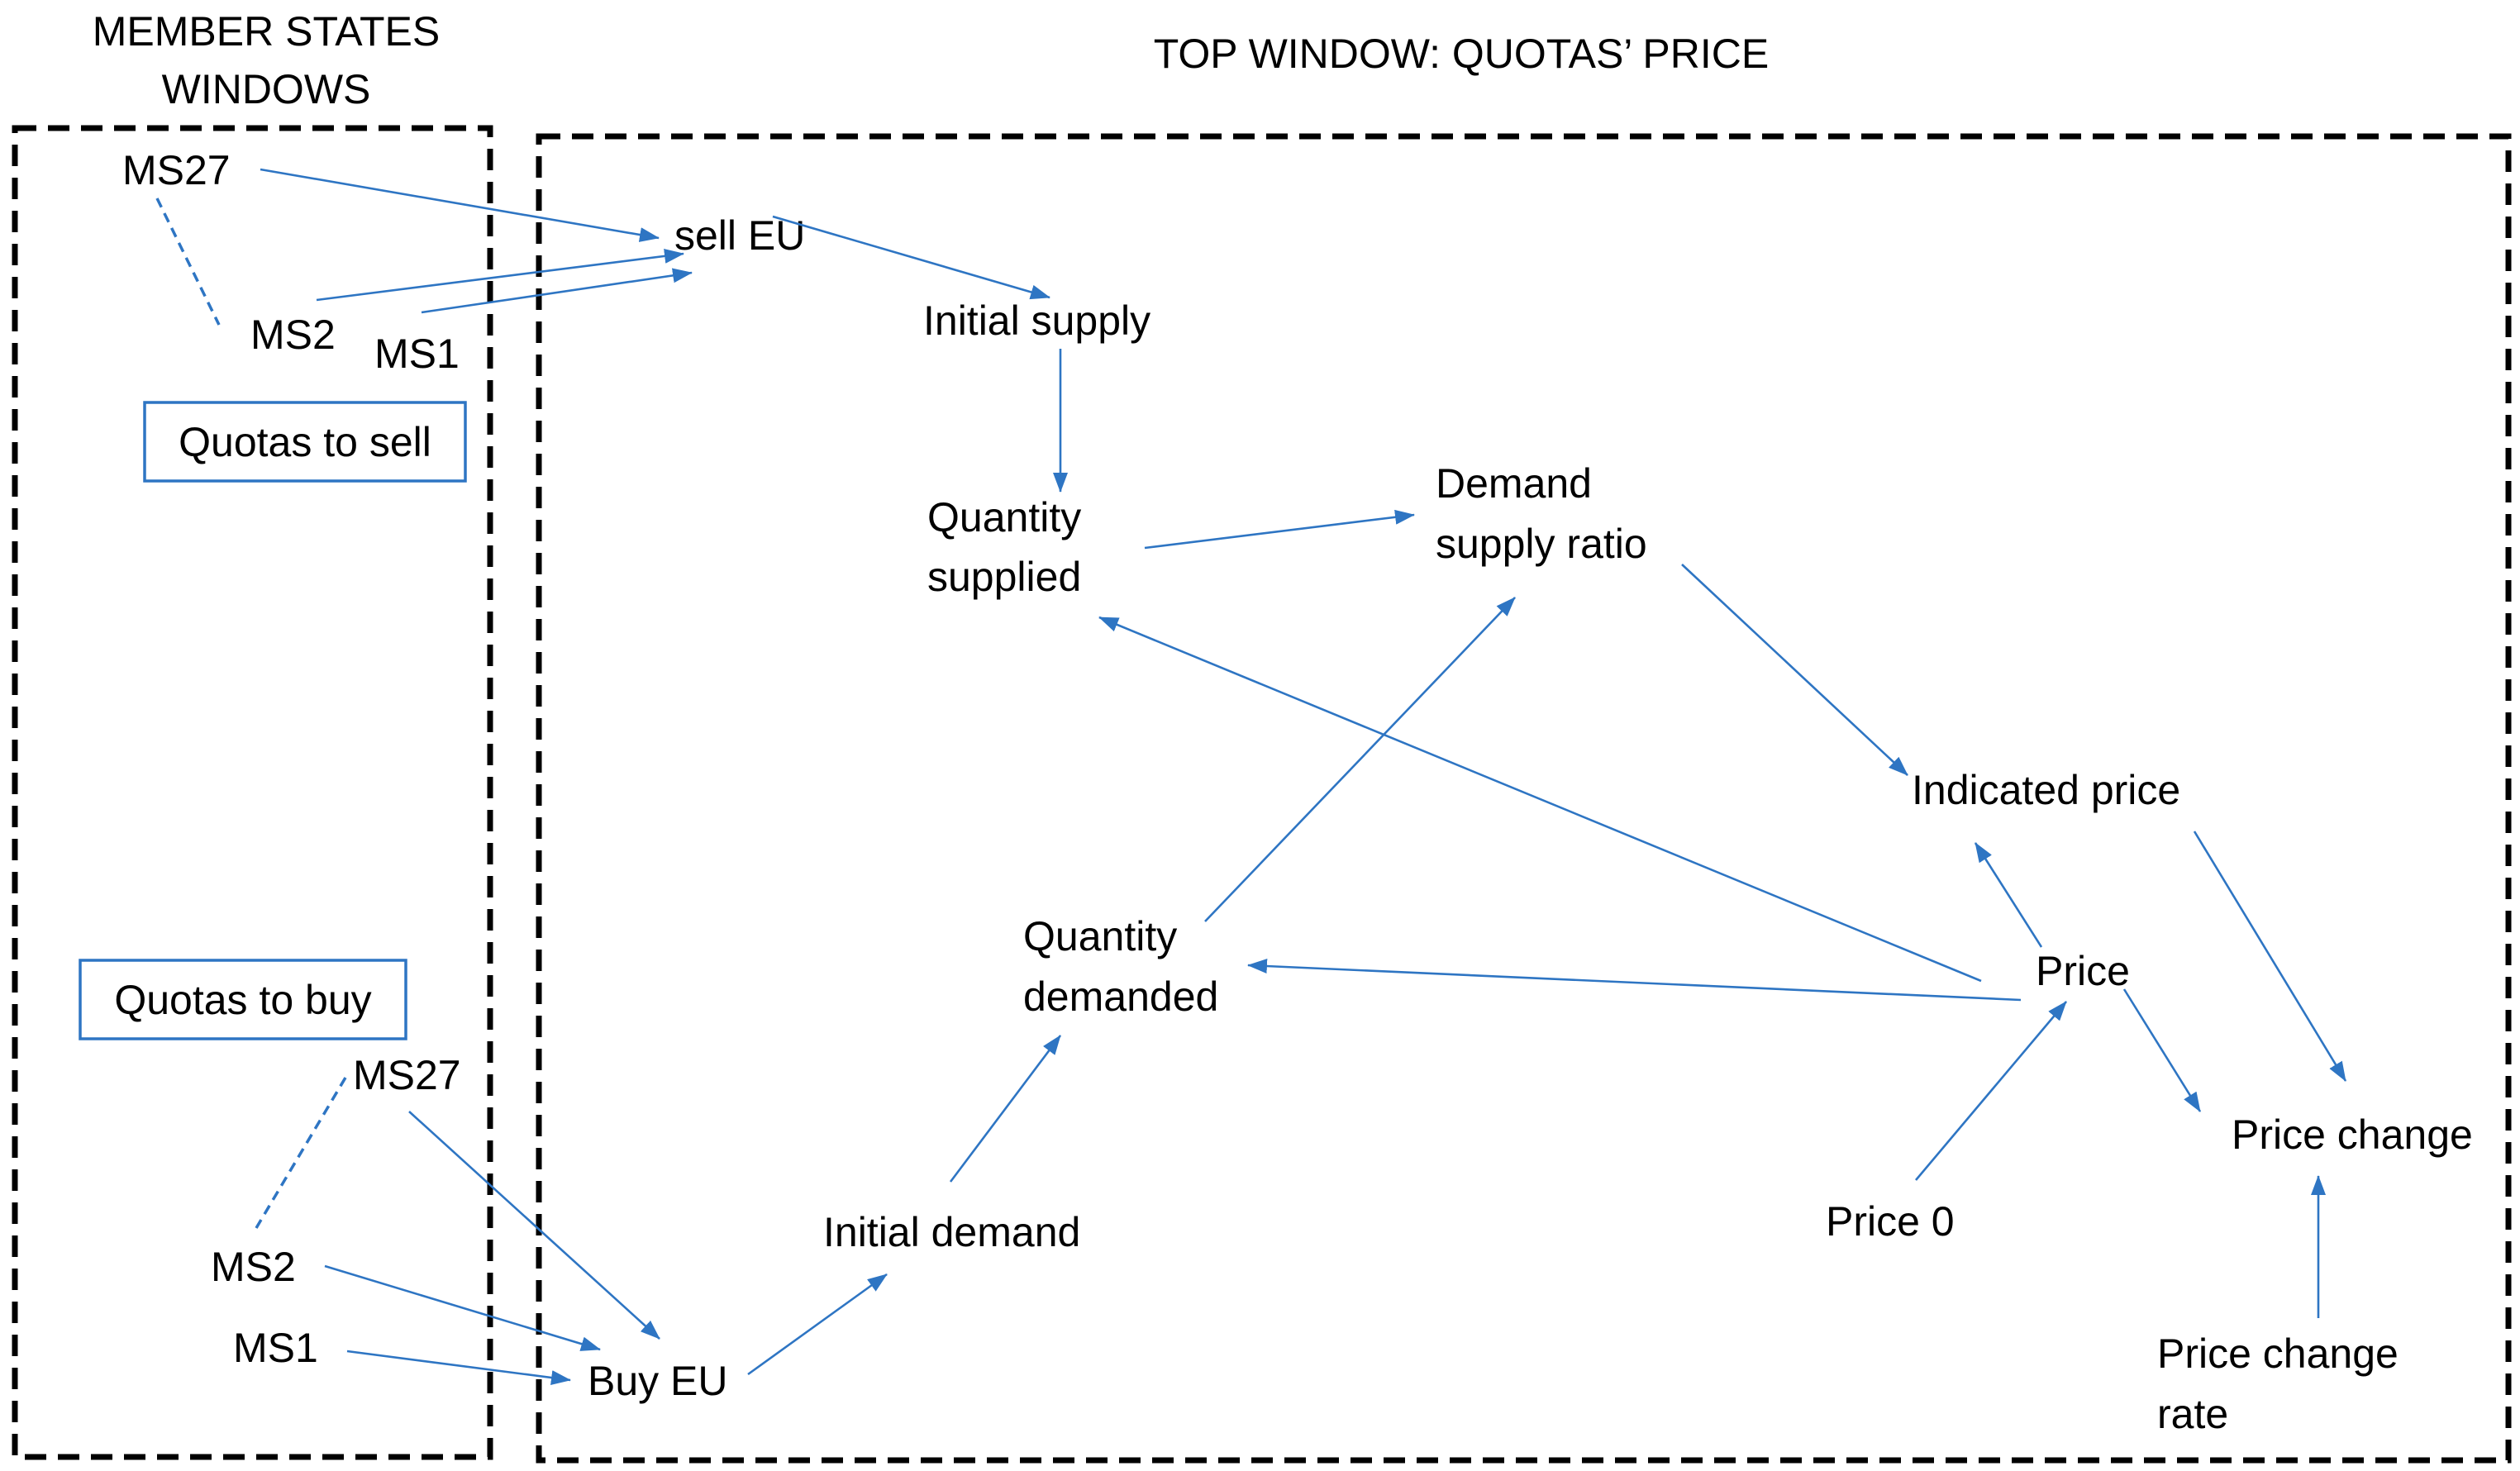 This screenshot has width=2520, height=1471. Describe the element at coordinates (658, 1381) in the screenshot. I see `buy-eu-node: Buy EU` at that location.